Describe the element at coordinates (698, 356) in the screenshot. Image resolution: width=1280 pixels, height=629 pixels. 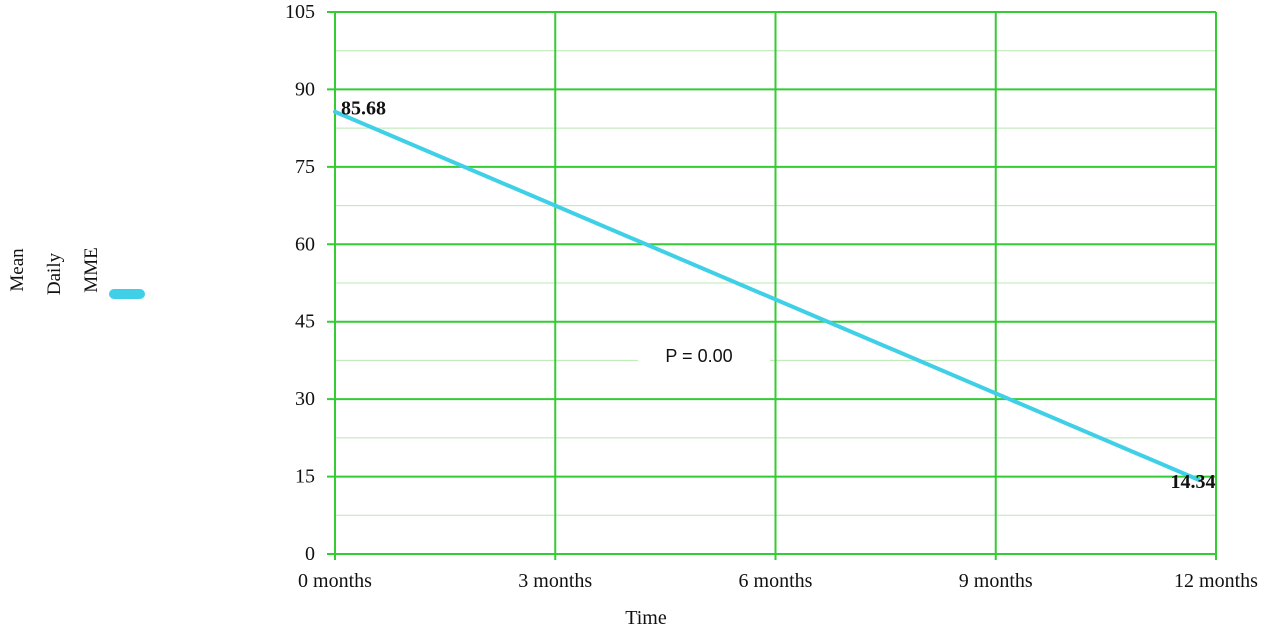
I see `p-value-annotation: P = 0.00` at that location.